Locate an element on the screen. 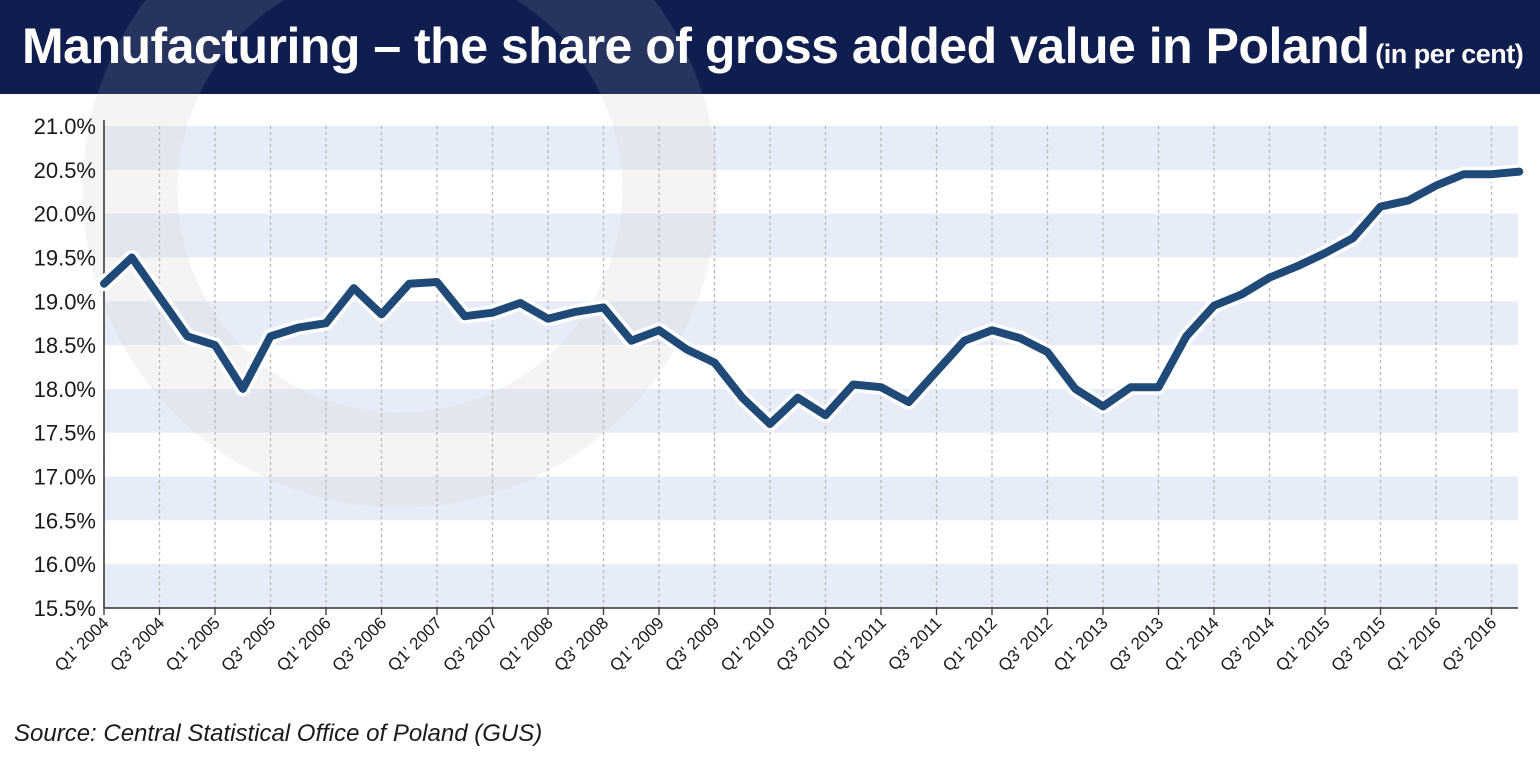  x-tick-label: Q1' 2009 is located at coordinates (637, 644).